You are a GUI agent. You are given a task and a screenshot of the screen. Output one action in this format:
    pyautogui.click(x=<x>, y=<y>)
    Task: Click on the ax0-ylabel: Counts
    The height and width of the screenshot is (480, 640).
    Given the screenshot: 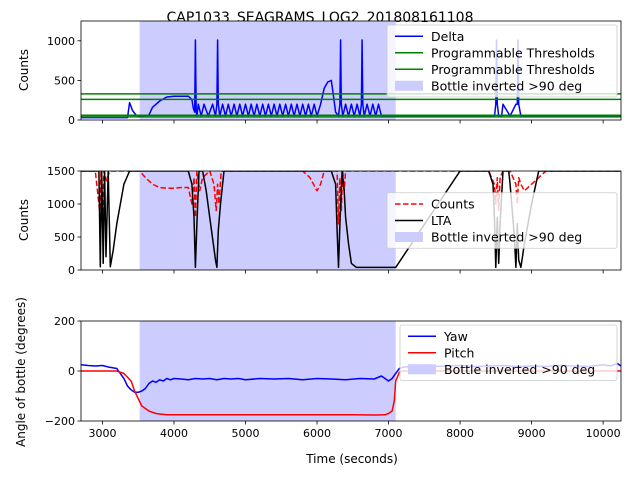 What is the action you would take?
    pyautogui.click(x=24, y=70)
    